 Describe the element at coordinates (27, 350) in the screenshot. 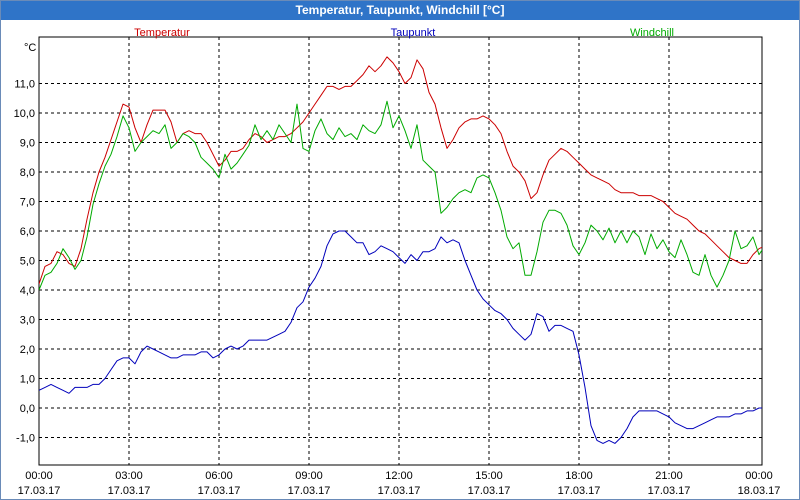

I see `y-tick-label: 2,0` at that location.